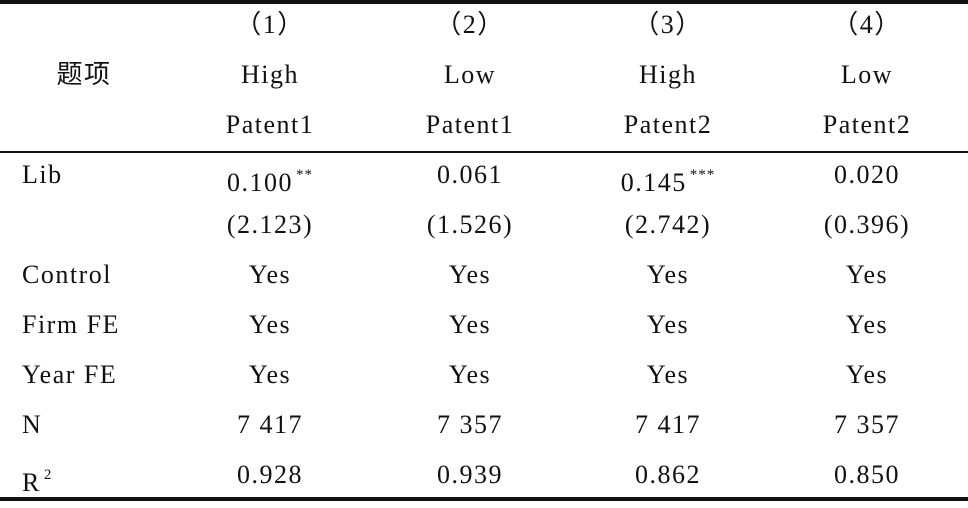 The image size is (968, 508). I want to click on row-label-text: Year FE, so click(70, 374).